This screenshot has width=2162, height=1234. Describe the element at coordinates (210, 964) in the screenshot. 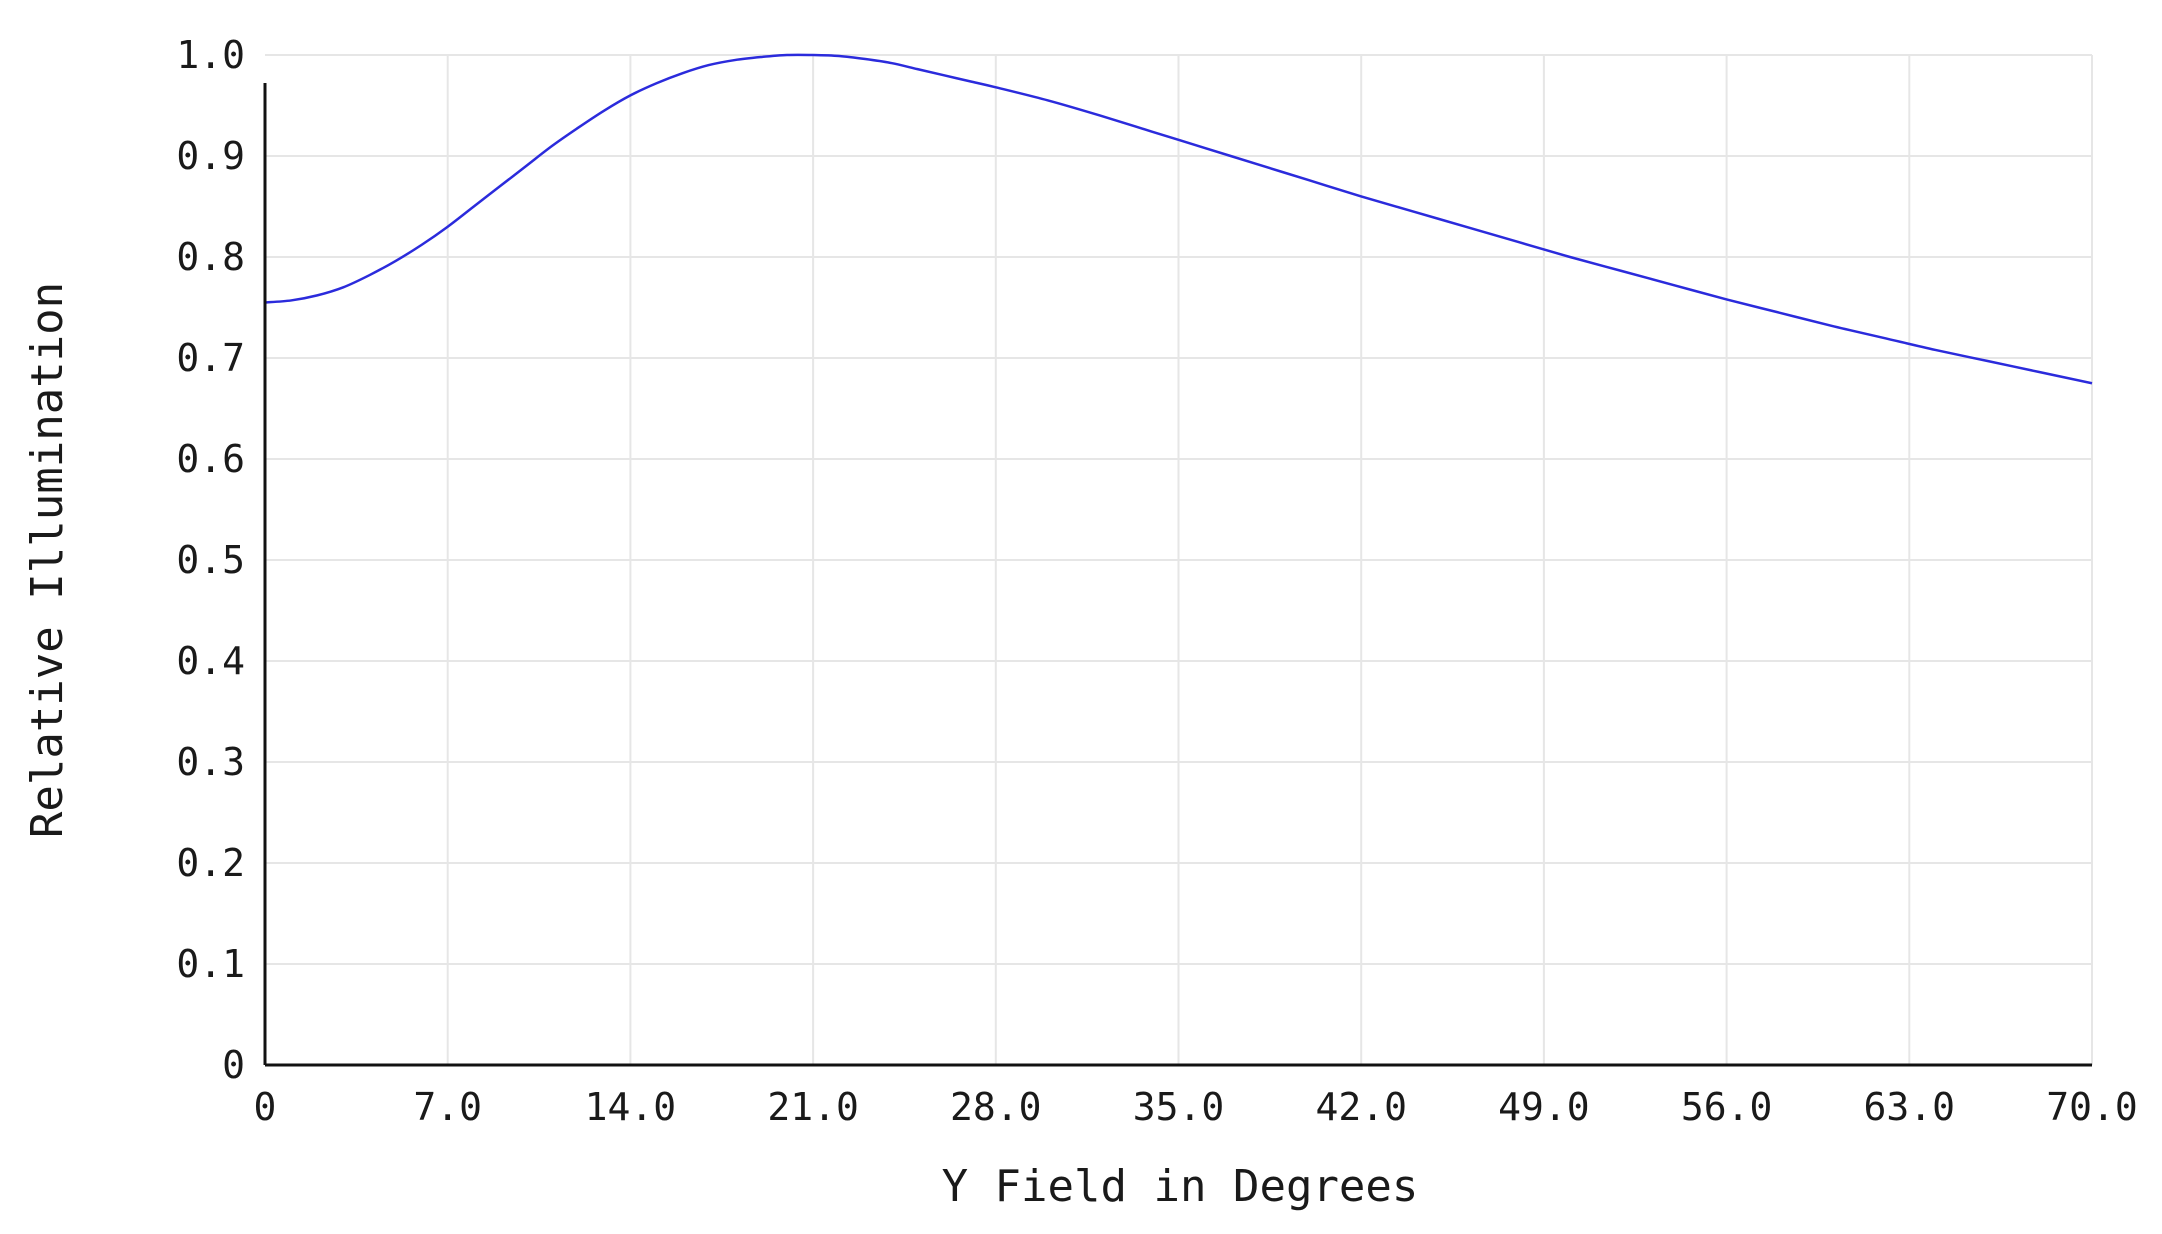

I see `y-tick-label: 0.1` at that location.